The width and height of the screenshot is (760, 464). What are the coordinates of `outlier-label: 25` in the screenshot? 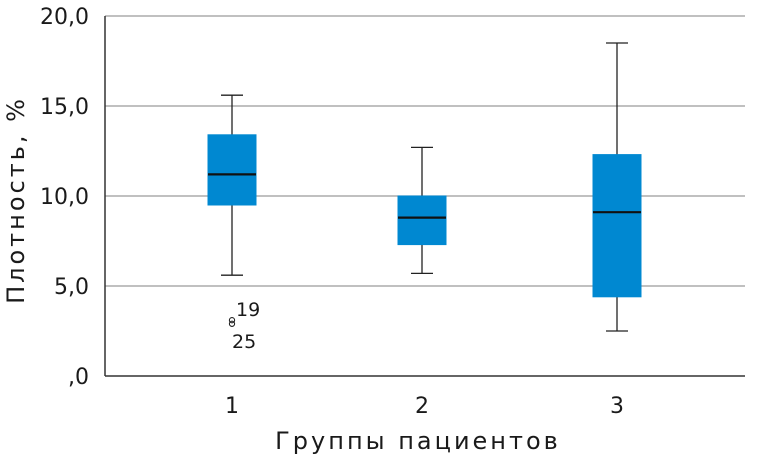 It's located at (244, 342).